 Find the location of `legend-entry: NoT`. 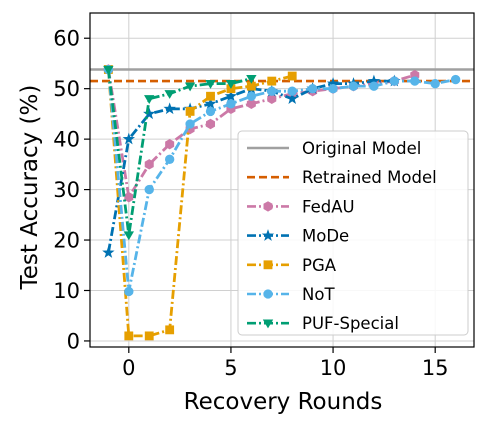

legend-entry: NoT is located at coordinates (291, 294).